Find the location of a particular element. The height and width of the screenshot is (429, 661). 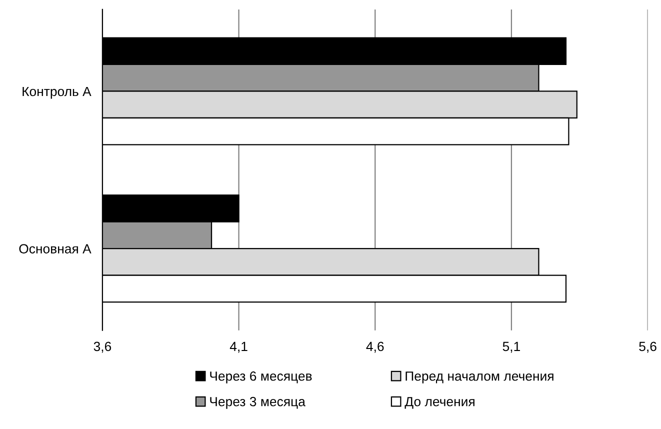

legend-label: Через 3 месяца is located at coordinates (258, 402).